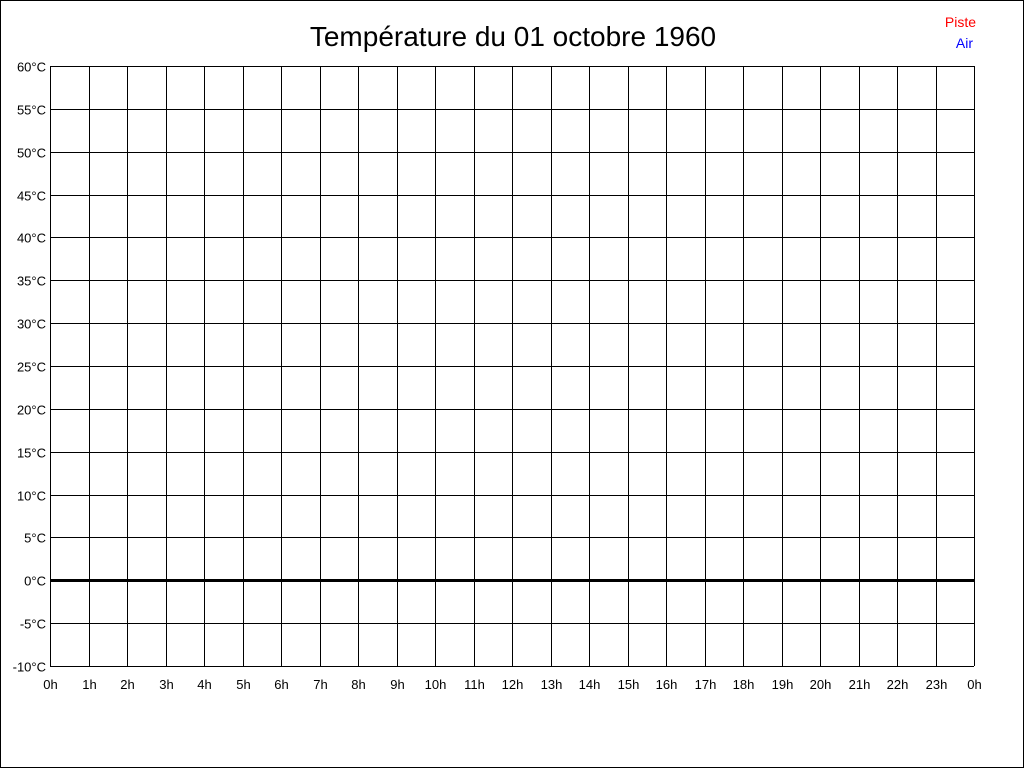 Image resolution: width=1024 pixels, height=768 pixels. What do you see at coordinates (243, 684) in the screenshot?
I see `x-tick-label: 5h` at bounding box center [243, 684].